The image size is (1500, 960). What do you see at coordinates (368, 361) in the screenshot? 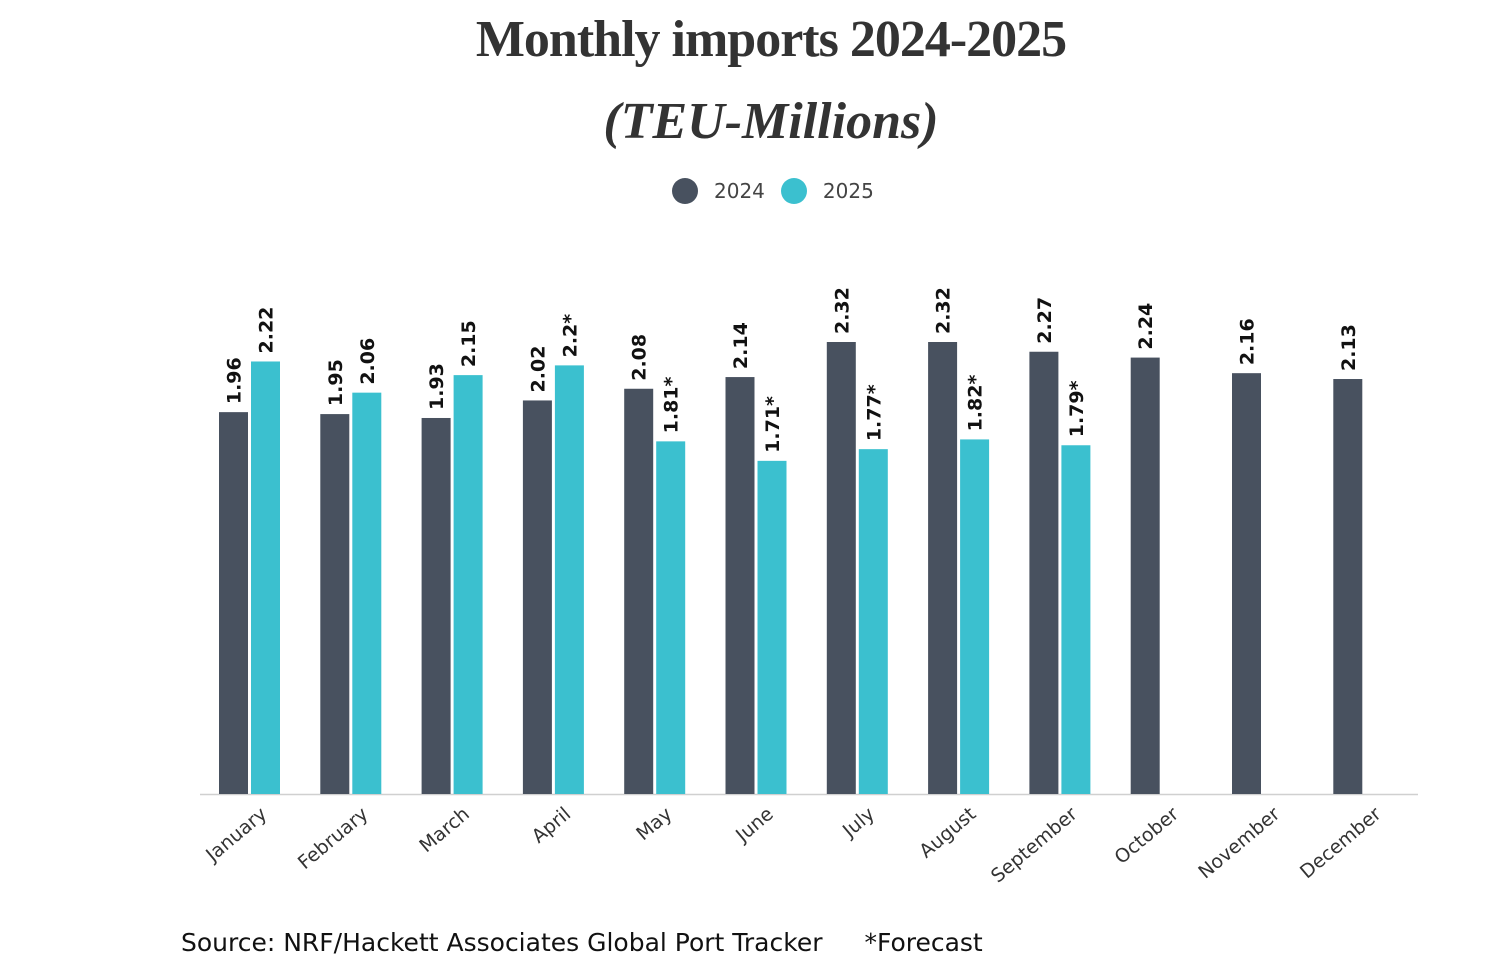
I see `data-label-2025-february: 2.06` at bounding box center [368, 361].